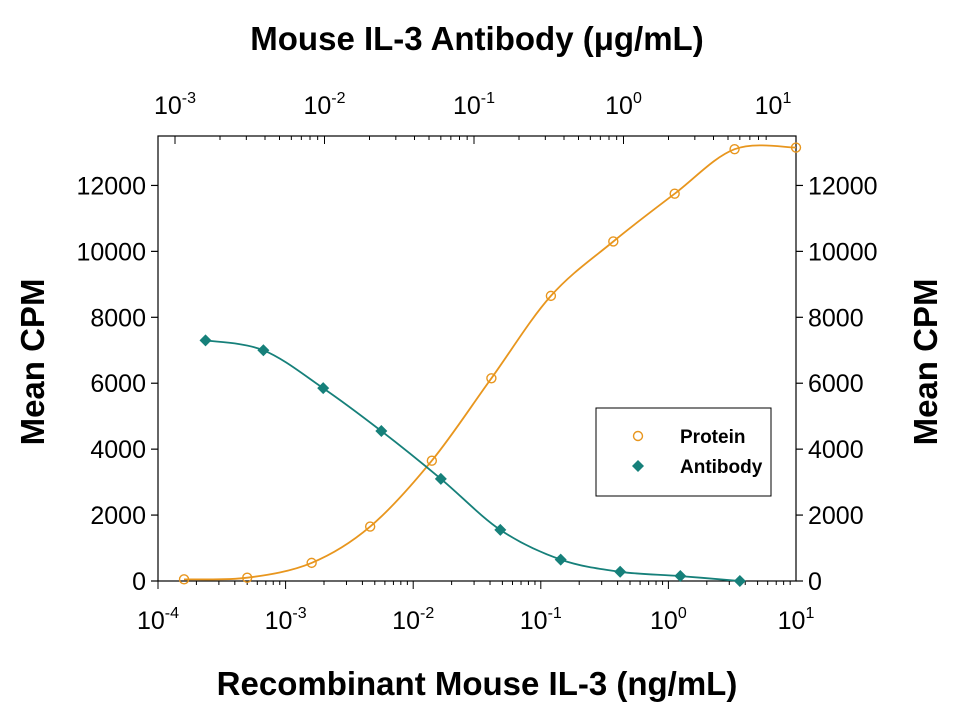  I want to click on x-bottom-tick-label: 10⁻¹, so click(541, 620).